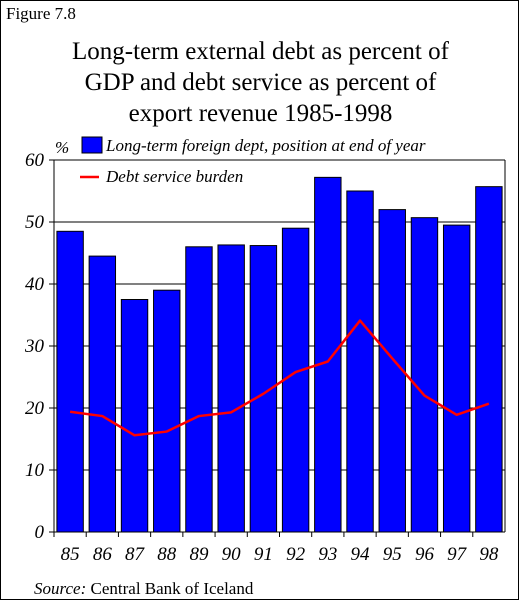 This screenshot has width=521, height=602. Describe the element at coordinates (70, 554) in the screenshot. I see `x-tick-label: 85` at that location.